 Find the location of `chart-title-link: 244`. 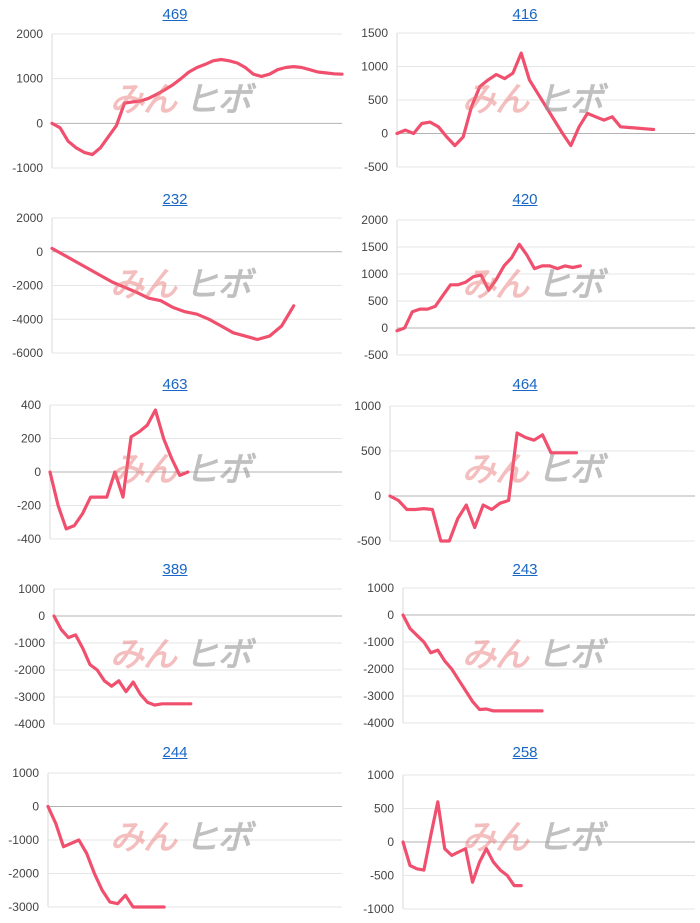

chart-title-link: 244 is located at coordinates (175, 752).